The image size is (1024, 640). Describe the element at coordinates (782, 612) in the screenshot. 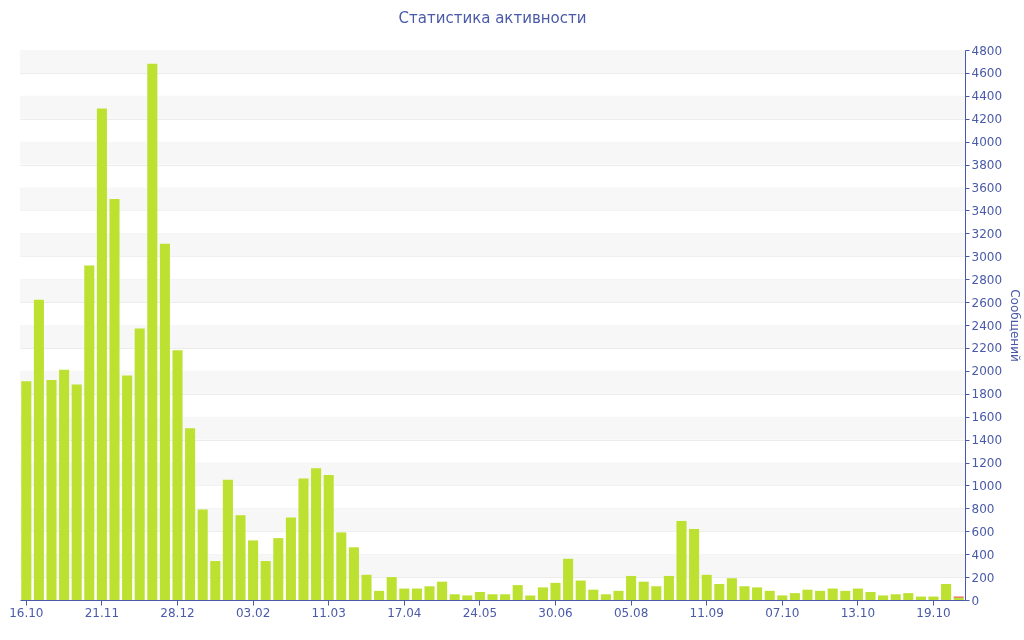

I see `x-tick-label: 07.10` at that location.